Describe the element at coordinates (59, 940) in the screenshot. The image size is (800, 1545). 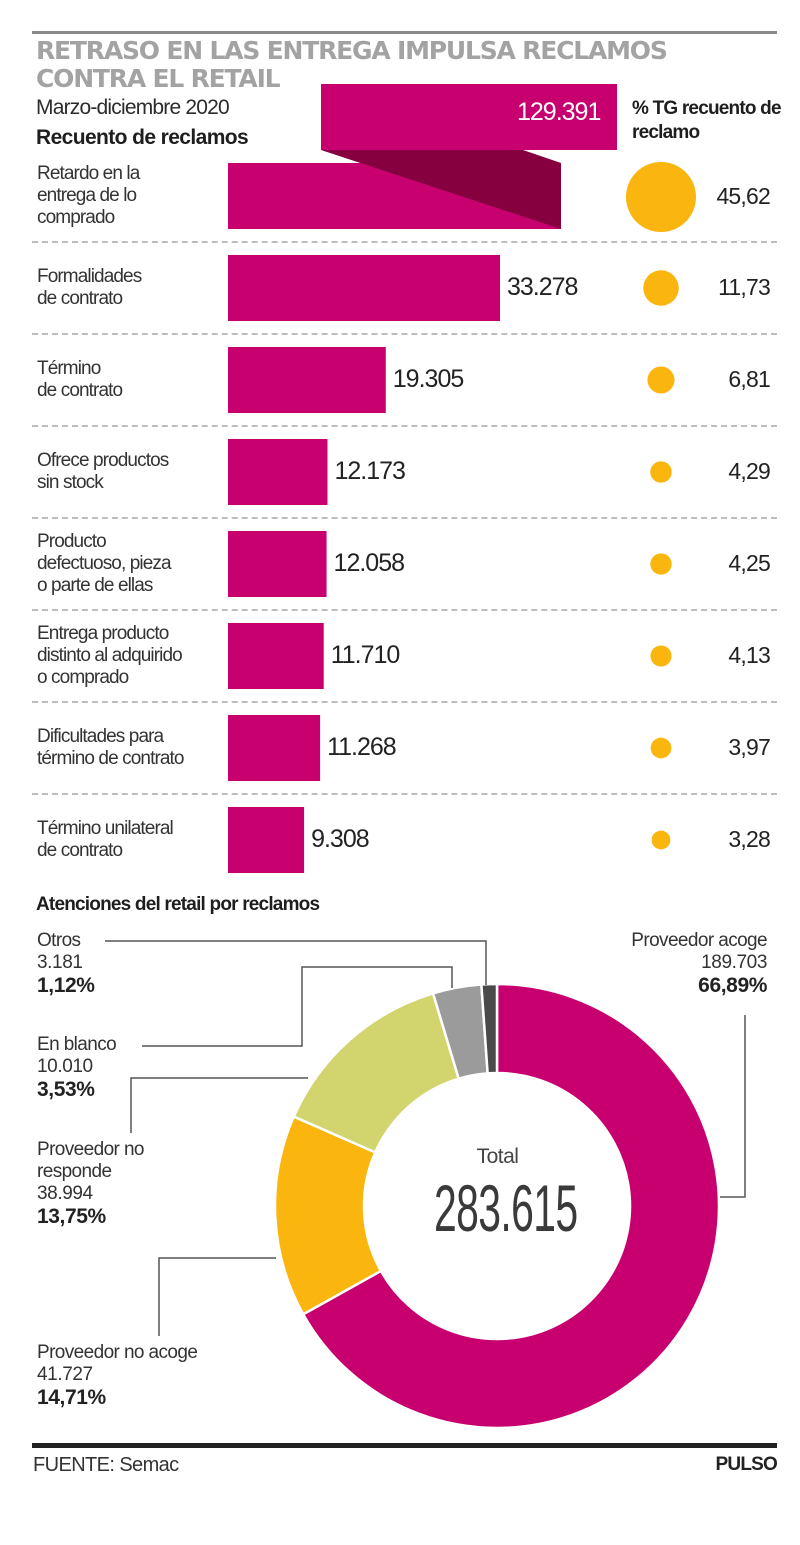
I see `slice-name: Otros` at that location.